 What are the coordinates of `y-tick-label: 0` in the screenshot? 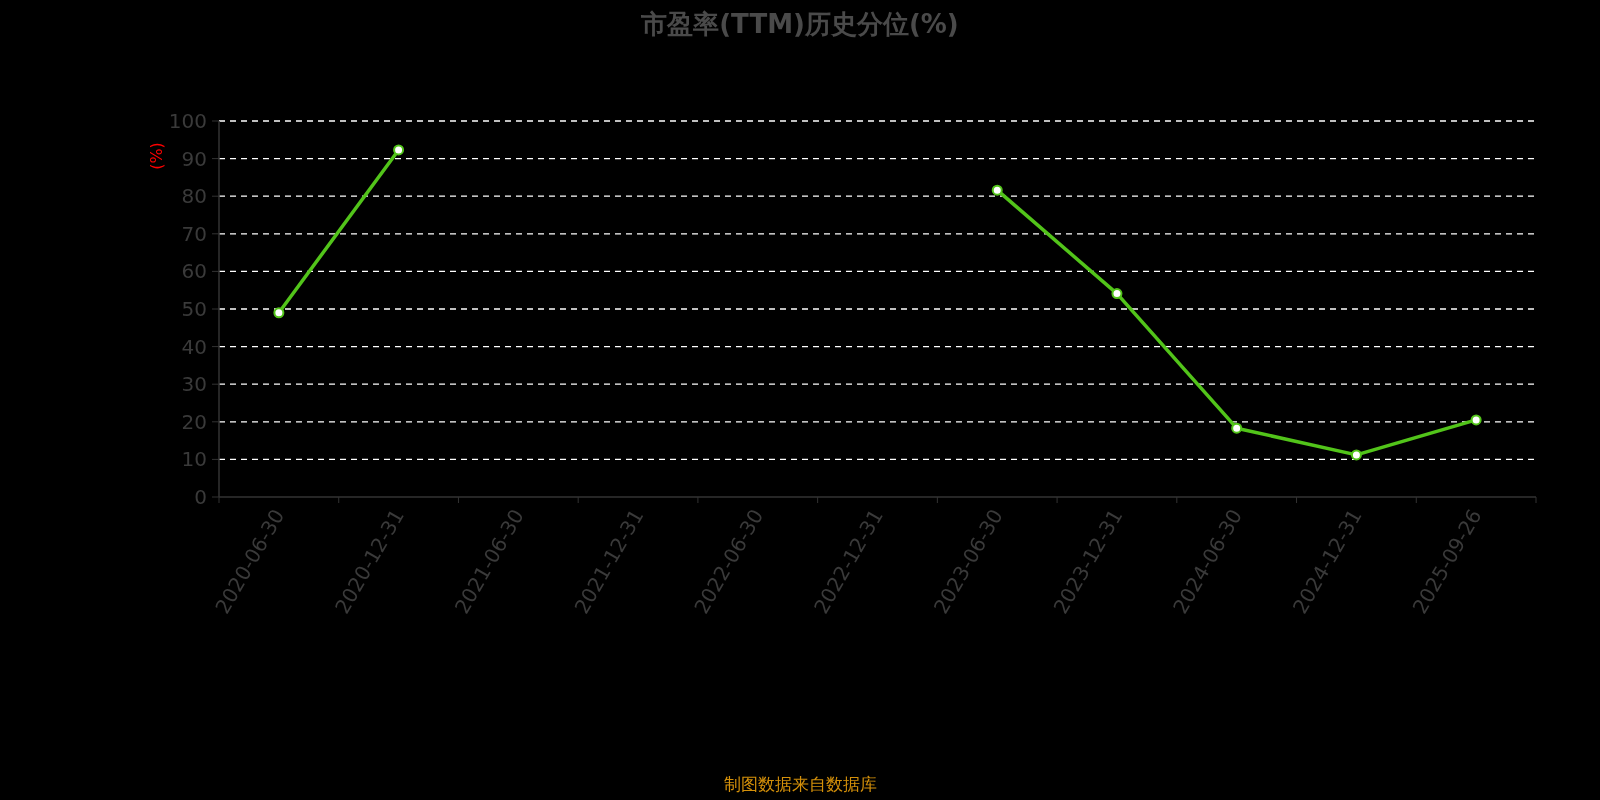 It's located at (200, 497).